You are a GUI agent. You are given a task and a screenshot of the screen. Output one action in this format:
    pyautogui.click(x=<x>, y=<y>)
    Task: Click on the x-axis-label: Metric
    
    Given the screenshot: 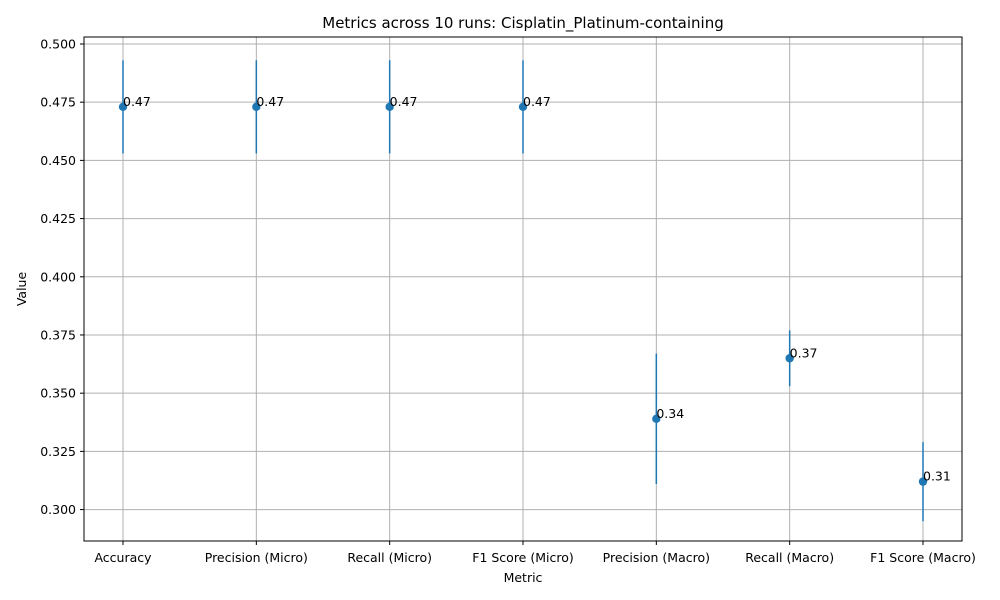 What is the action you would take?
    pyautogui.click(x=523, y=577)
    